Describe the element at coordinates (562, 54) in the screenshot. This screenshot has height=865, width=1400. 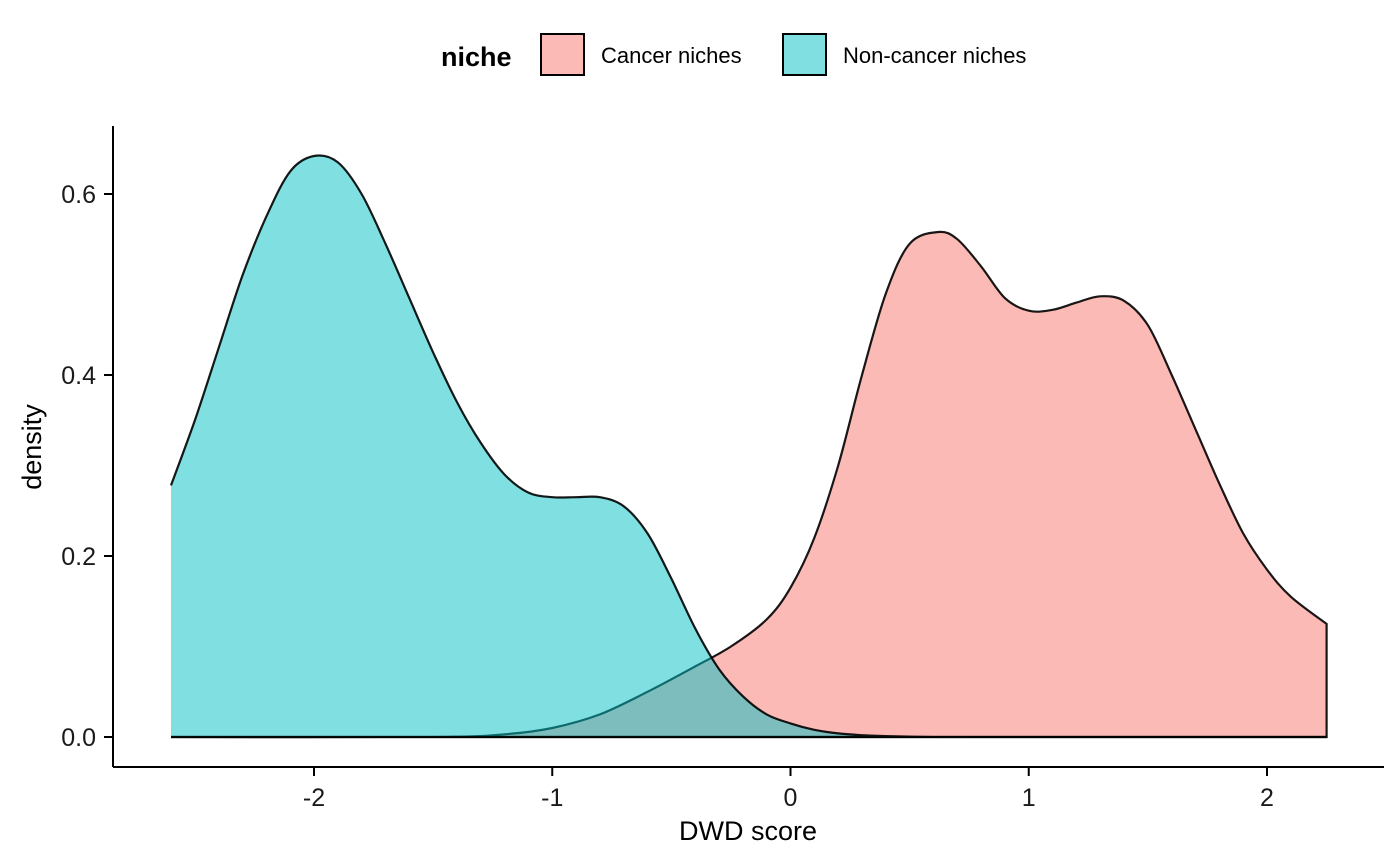
I see `legend-swatch-cancer` at that location.